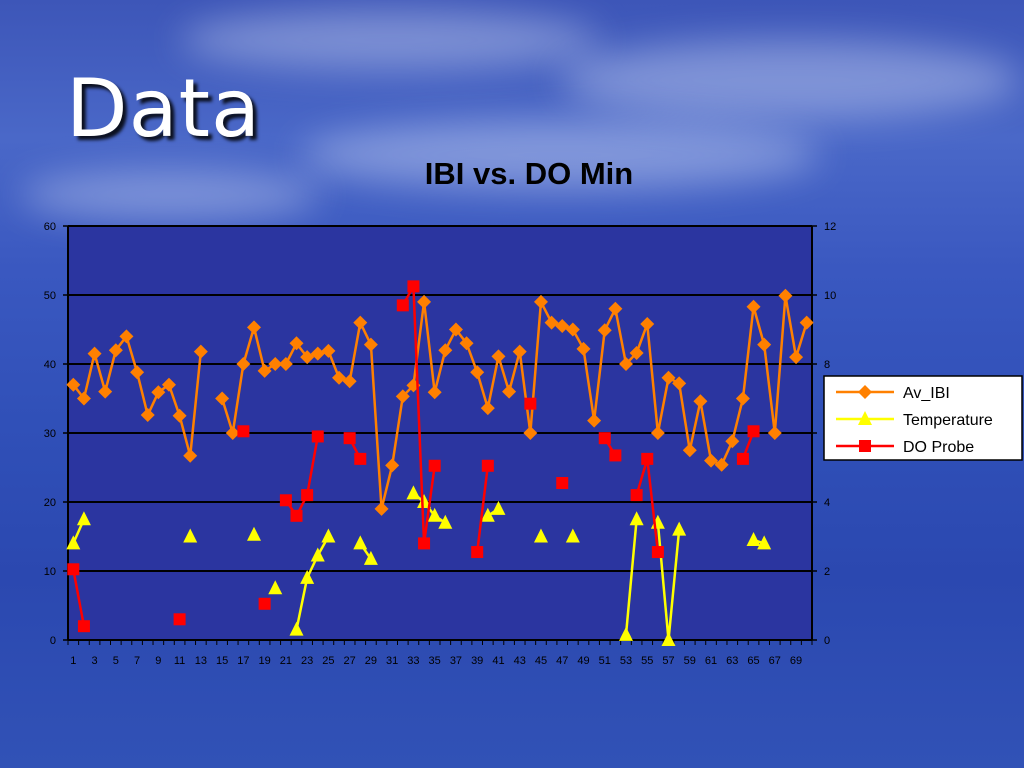 The image size is (1024, 768). What do you see at coordinates (116, 661) in the screenshot?
I see `x-tick-label: 5` at bounding box center [116, 661].